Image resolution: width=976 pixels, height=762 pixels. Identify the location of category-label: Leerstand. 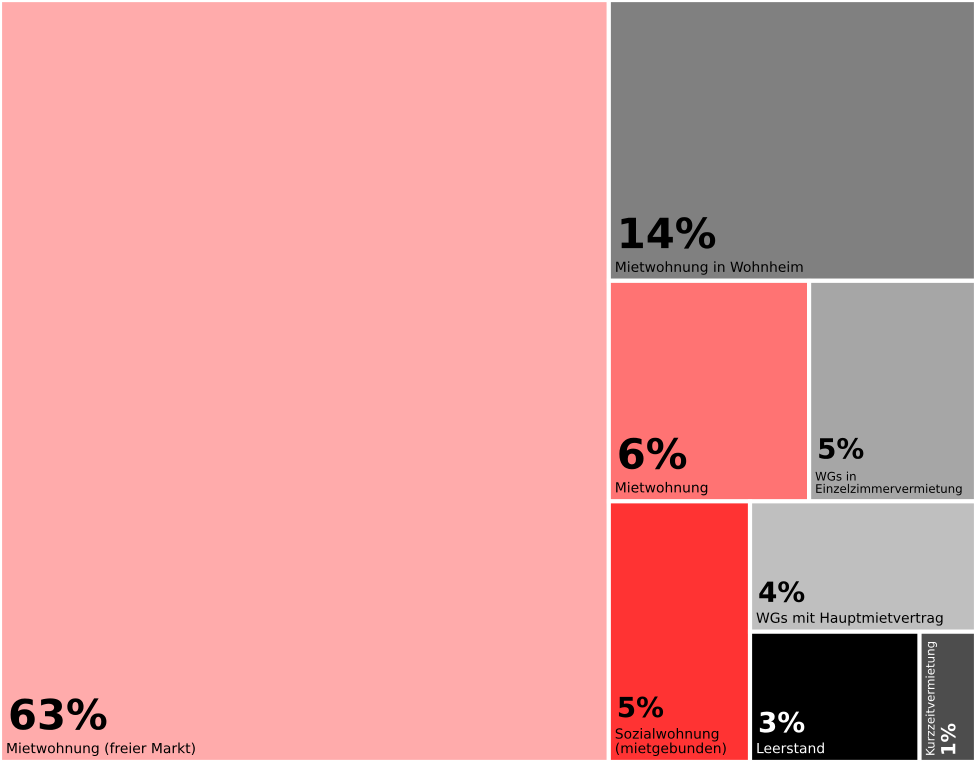
(790, 748).